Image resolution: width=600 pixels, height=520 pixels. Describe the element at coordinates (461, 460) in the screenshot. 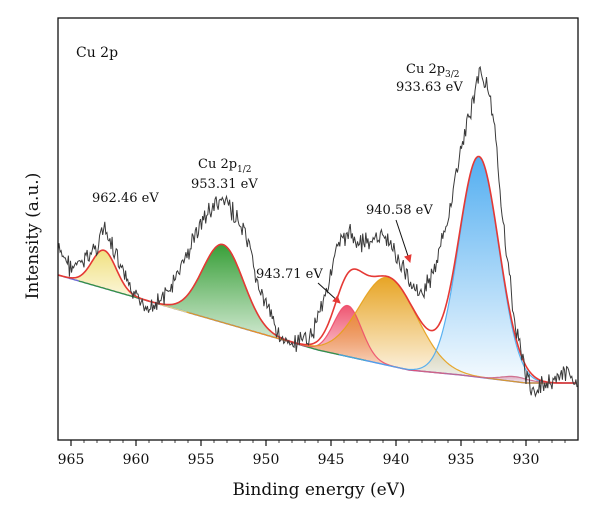

I see `x-tick-label-935: 935` at that location.